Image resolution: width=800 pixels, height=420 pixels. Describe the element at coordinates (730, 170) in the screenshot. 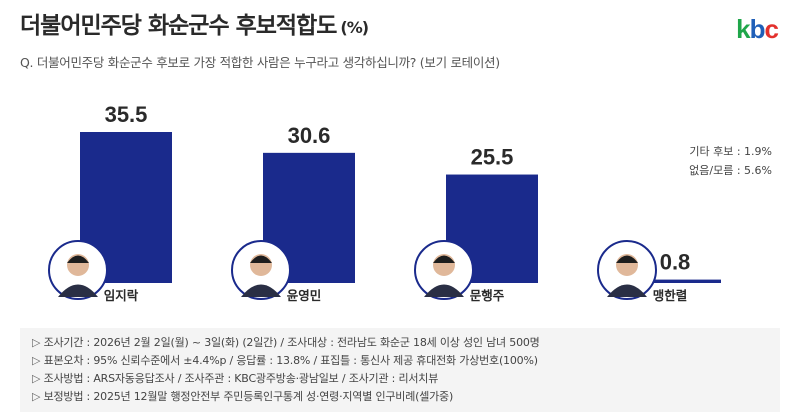

I see `side-note-none: 없음/모름 : 5.6%` at that location.